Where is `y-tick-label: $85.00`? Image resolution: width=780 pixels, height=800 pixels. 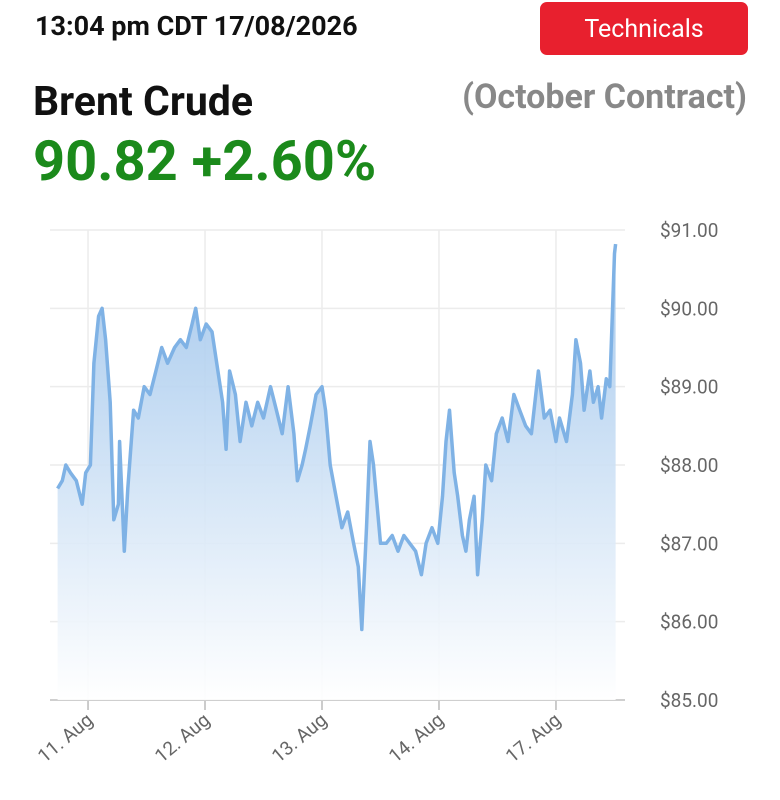 y-tick-label: $85.00 is located at coordinates (689, 700).